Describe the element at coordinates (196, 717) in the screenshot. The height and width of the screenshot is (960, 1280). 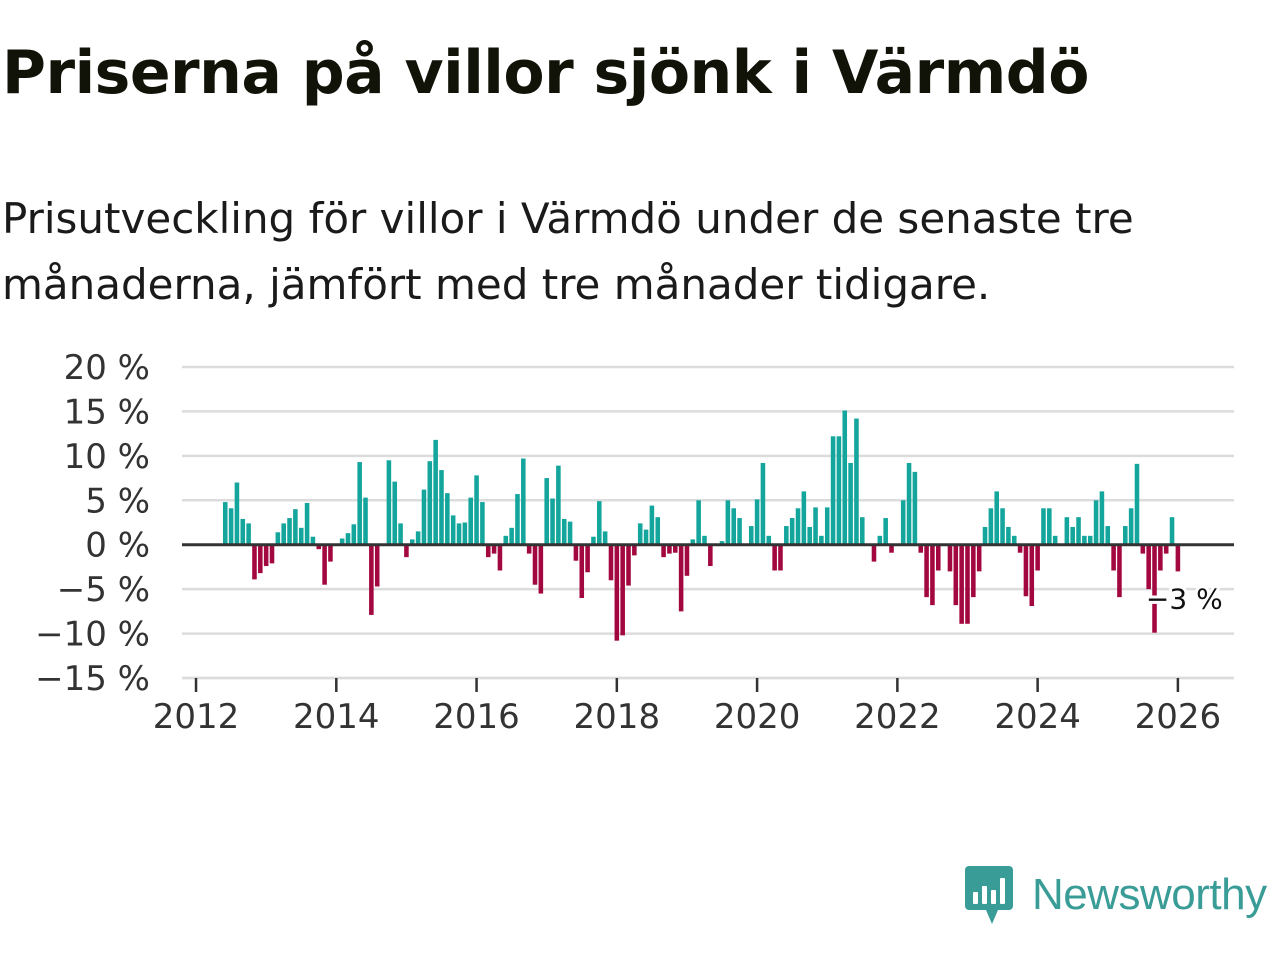
I see `x-tick-label: 2012` at that location.